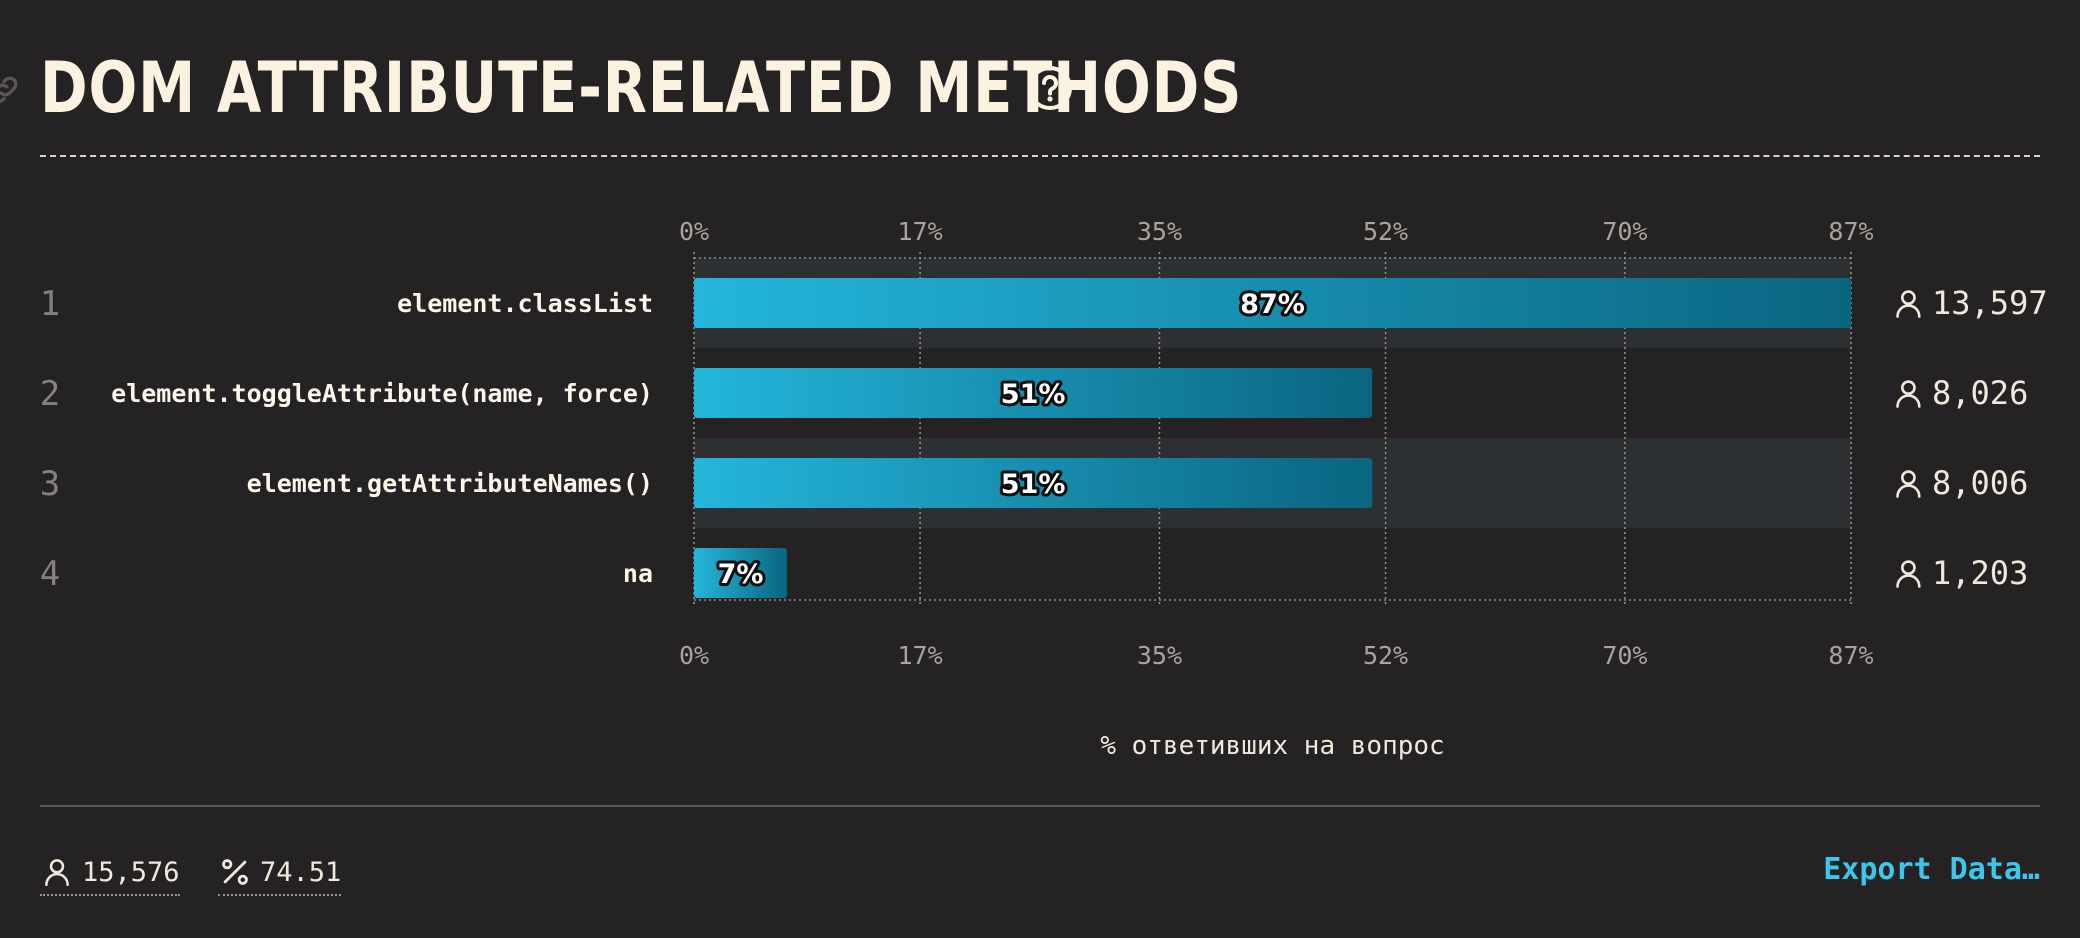 The height and width of the screenshot is (938, 2080). Describe the element at coordinates (641, 88) in the screenshot. I see `chart-title: DOM ATTRIBUTE-RELATED METHODS` at that location.